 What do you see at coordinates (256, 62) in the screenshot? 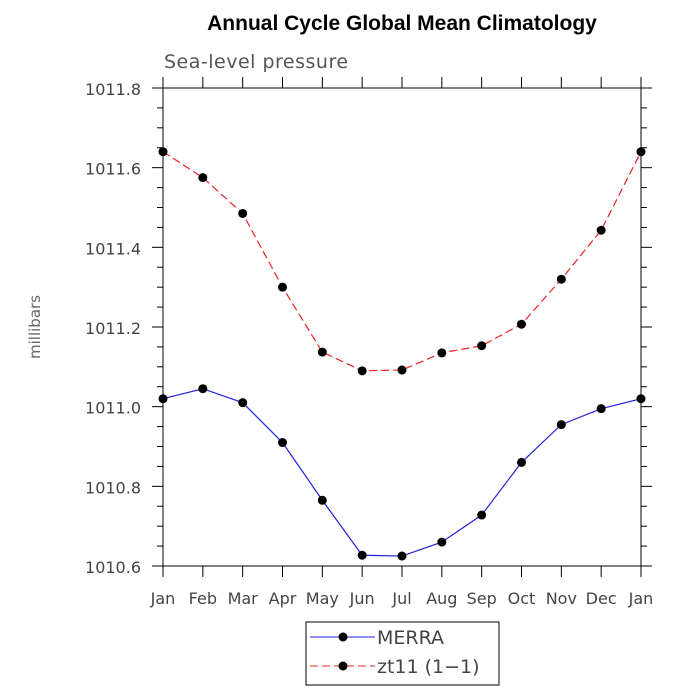
I see `chart-subtitle: Sea-level pressure` at bounding box center [256, 62].